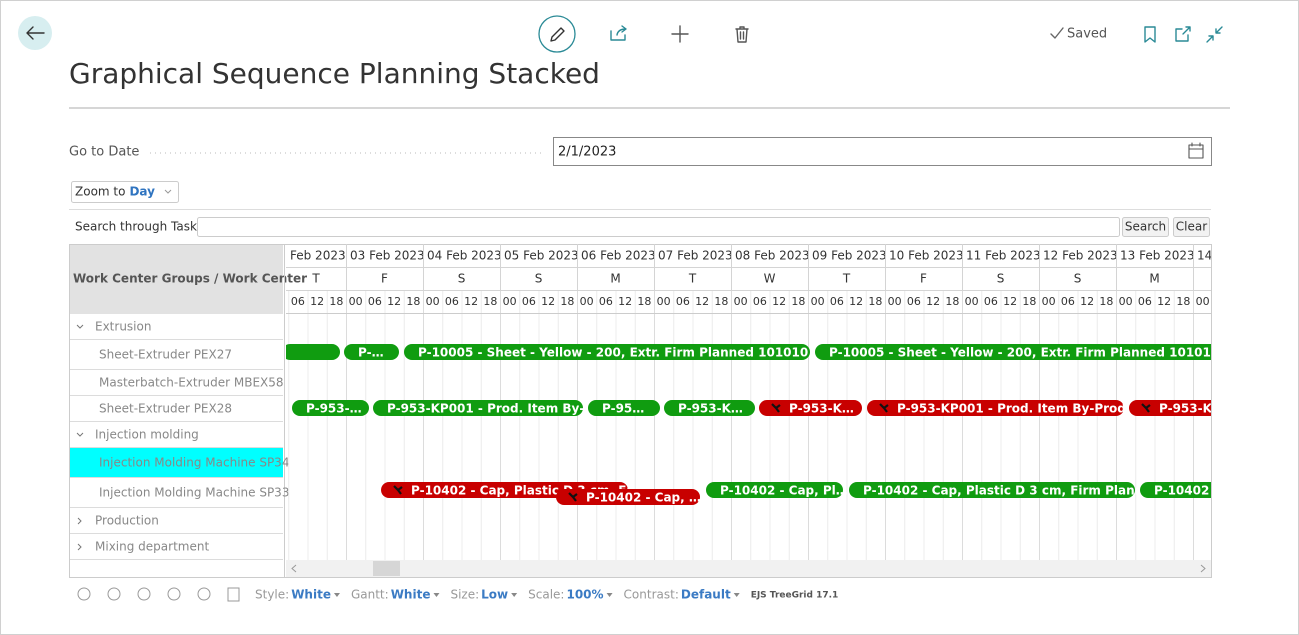 Image resolution: width=1299 pixels, height=635 pixels. What do you see at coordinates (194, 463) in the screenshot?
I see `work-center-name: Injection Molding Machine SP34` at bounding box center [194, 463].